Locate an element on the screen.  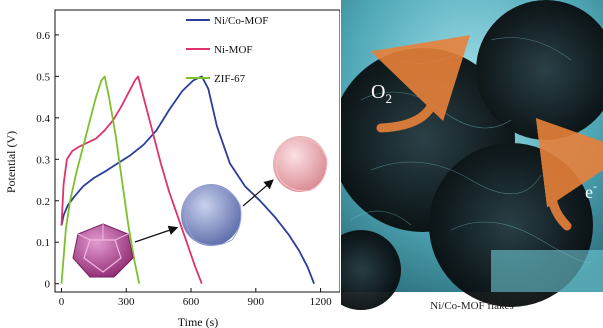
y-tick-label: 0.2 is located at coordinates (43, 202).